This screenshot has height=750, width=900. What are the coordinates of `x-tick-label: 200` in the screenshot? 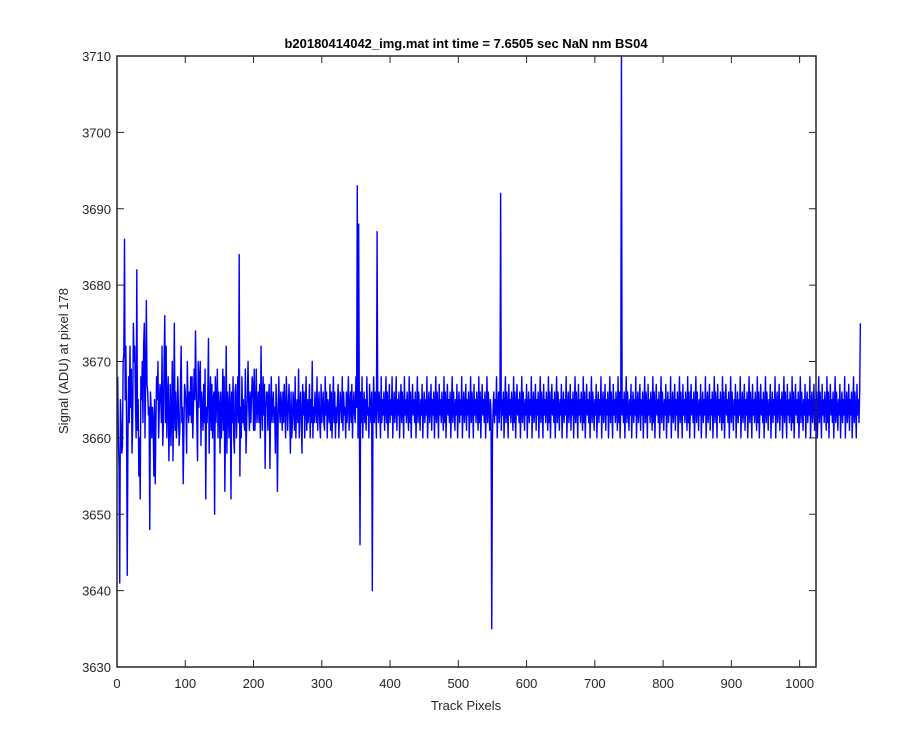 It's located at (254, 683).